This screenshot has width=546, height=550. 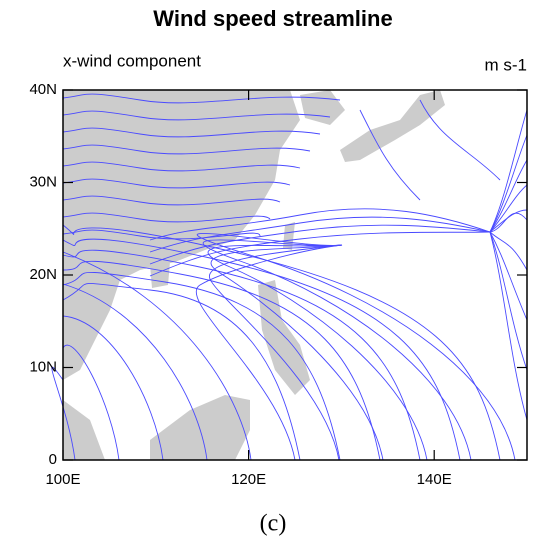 I want to click on y-tick-label: 40N, so click(x=43, y=89).